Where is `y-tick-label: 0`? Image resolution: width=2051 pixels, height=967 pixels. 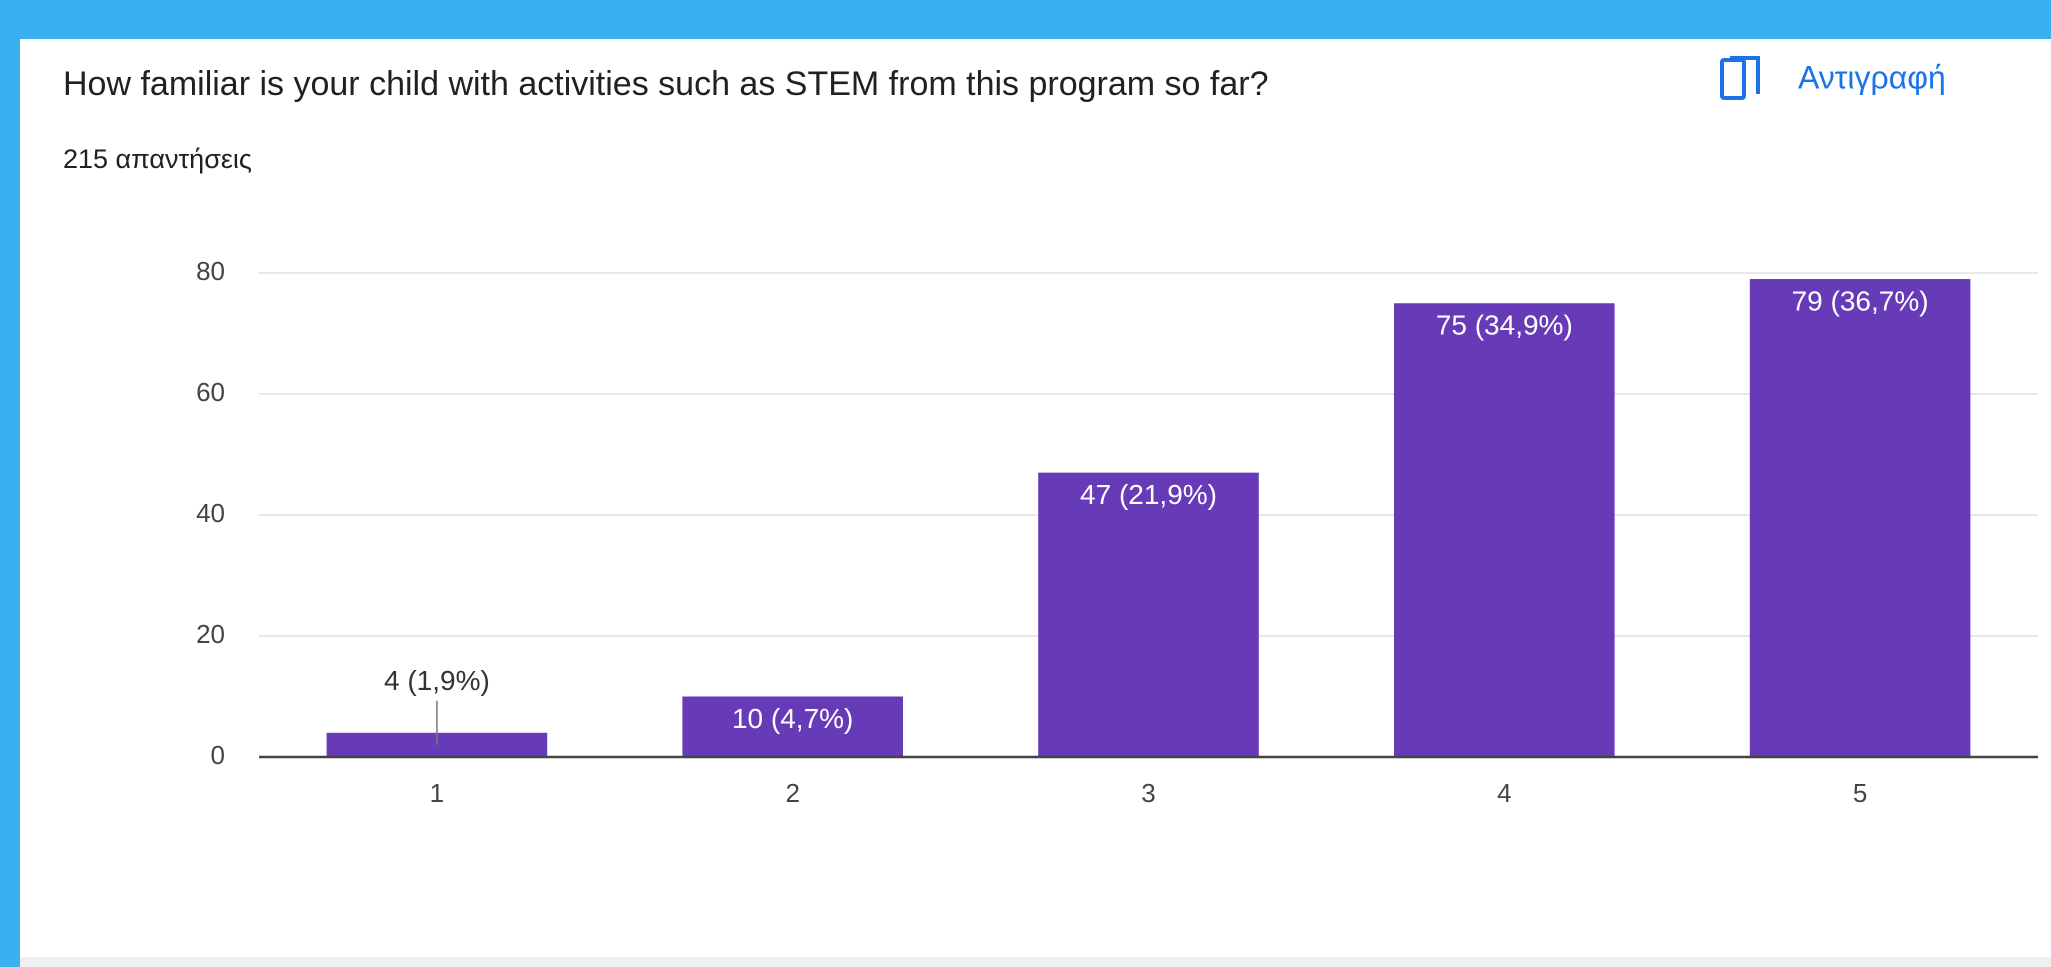
y-tick-label: 0 is located at coordinates (218, 755).